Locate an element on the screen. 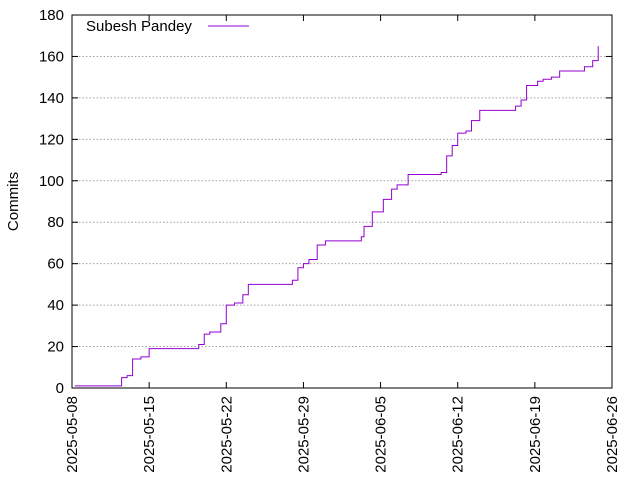 This screenshot has width=640, height=480. y-tick-label: 20 is located at coordinates (55, 347).